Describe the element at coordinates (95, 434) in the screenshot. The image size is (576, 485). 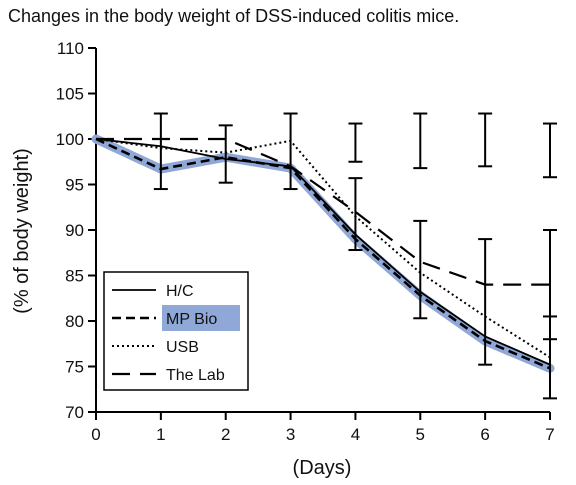
I see `x-tick-label: 0` at that location.